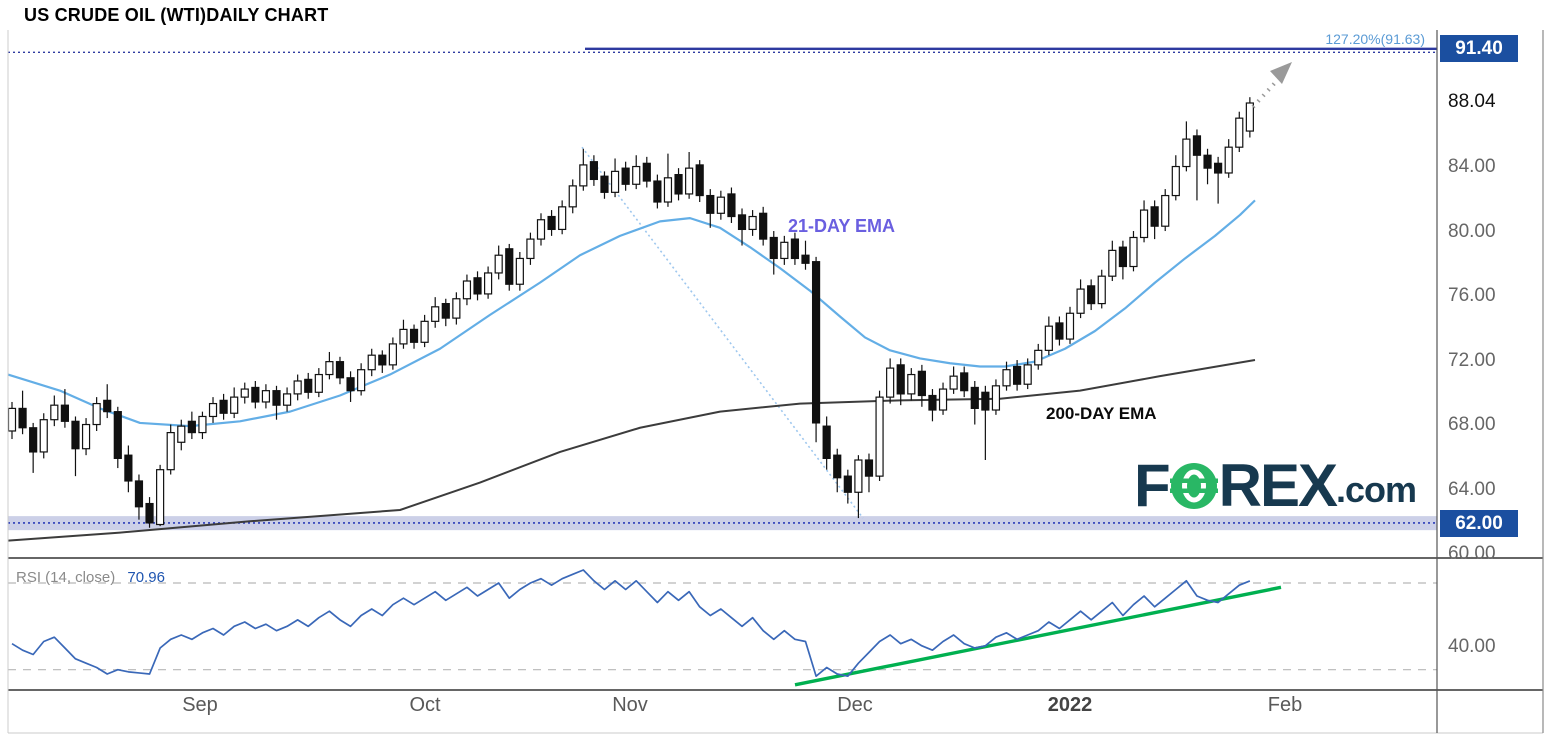 Image resolution: width=1555 pixels, height=739 pixels. Describe the element at coordinates (1472, 231) in the screenshot. I see `price-axis-tick-80.00: 80.00` at that location.